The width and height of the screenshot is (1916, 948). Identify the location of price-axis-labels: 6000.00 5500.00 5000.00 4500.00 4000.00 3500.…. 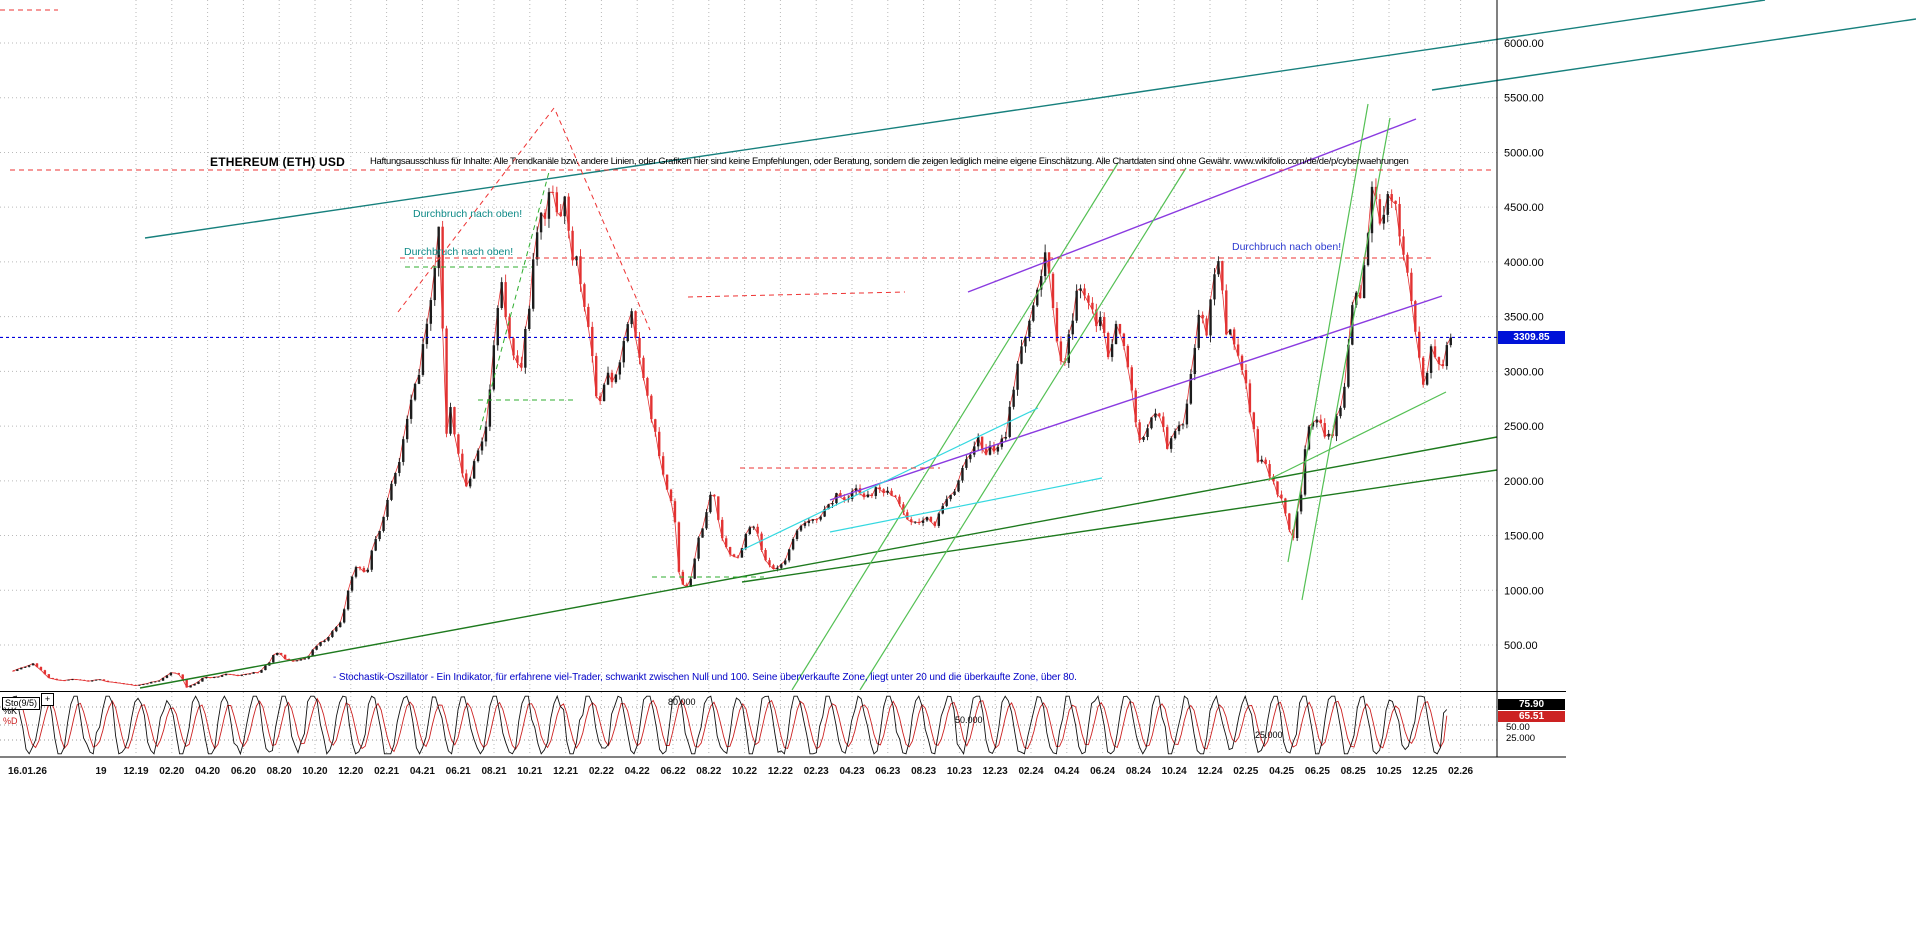
(1524, 345).